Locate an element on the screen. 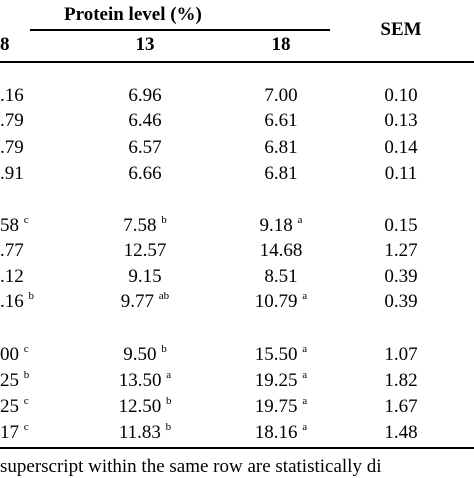 The height and width of the screenshot is (478, 474). cell-protein-8: 58 c is located at coordinates (14, 226).